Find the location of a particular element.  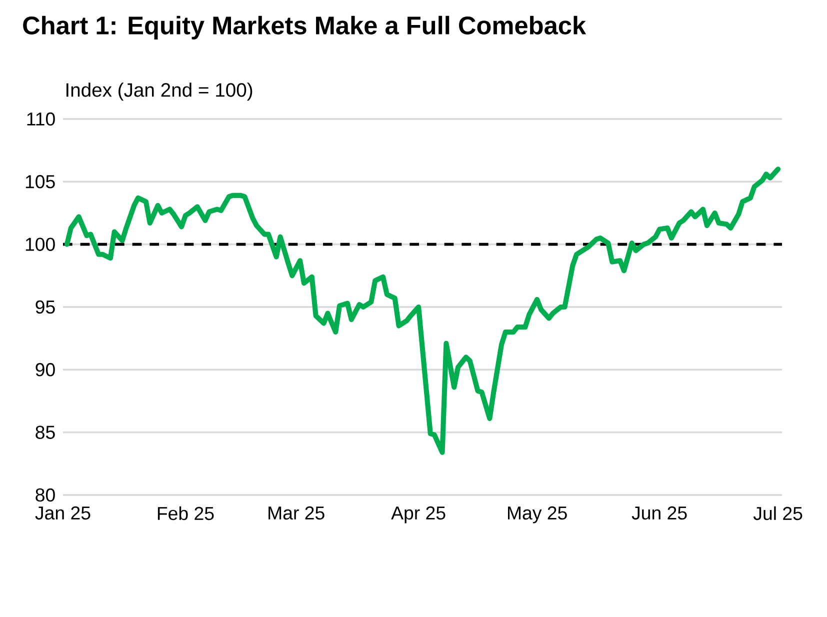

x-tick-label: Jul 25 is located at coordinates (777, 513).